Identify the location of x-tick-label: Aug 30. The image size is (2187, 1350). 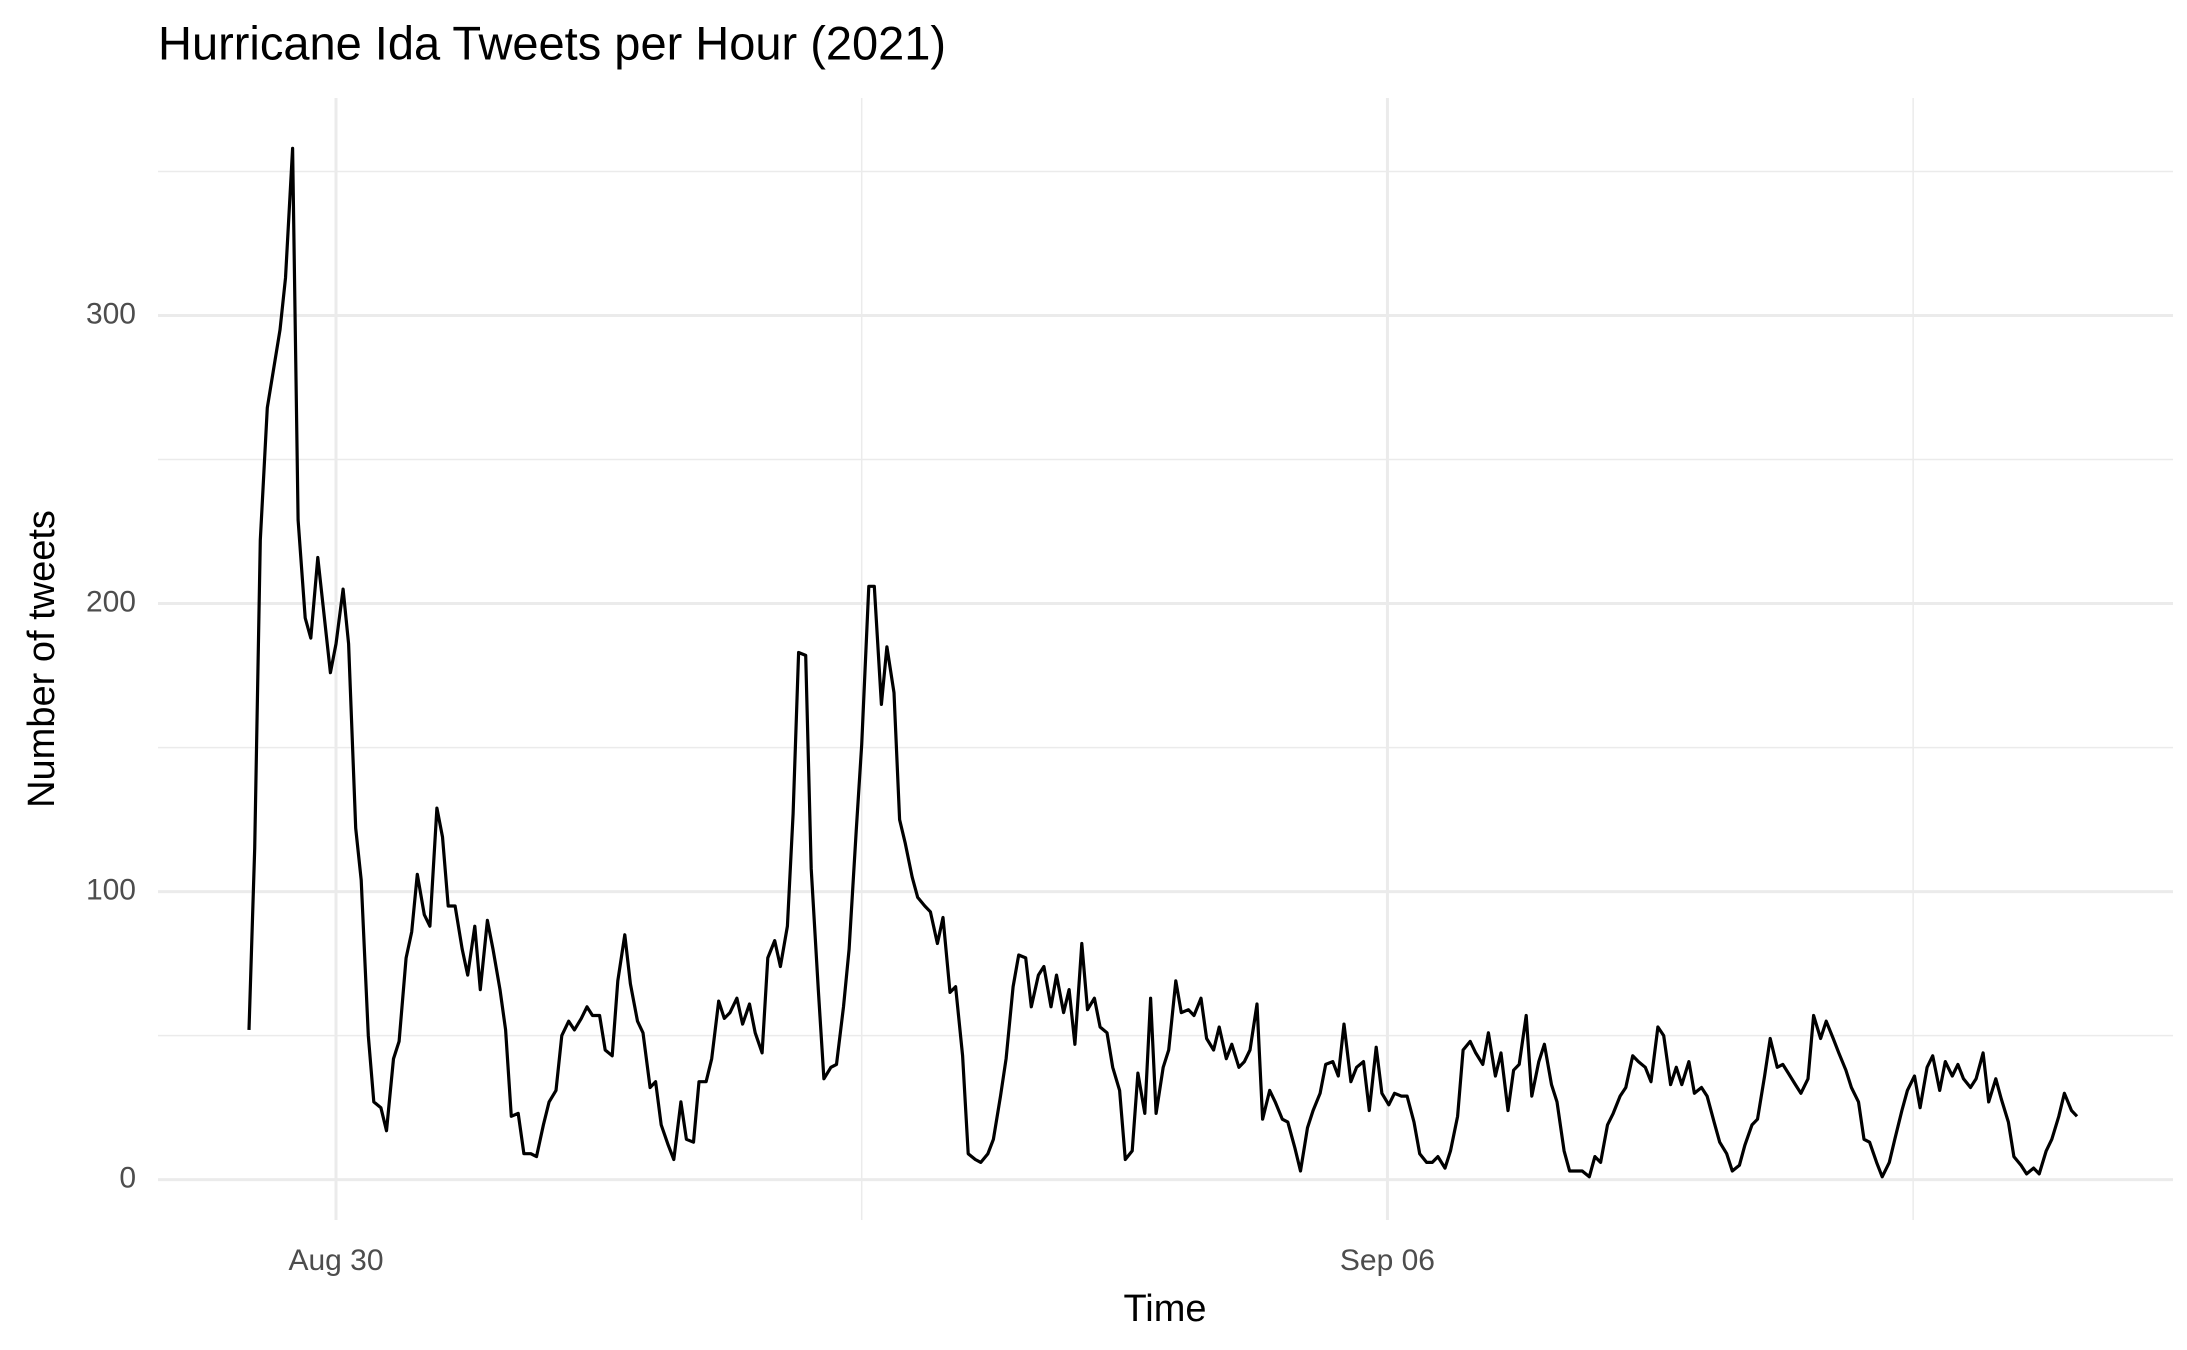
(335, 1260).